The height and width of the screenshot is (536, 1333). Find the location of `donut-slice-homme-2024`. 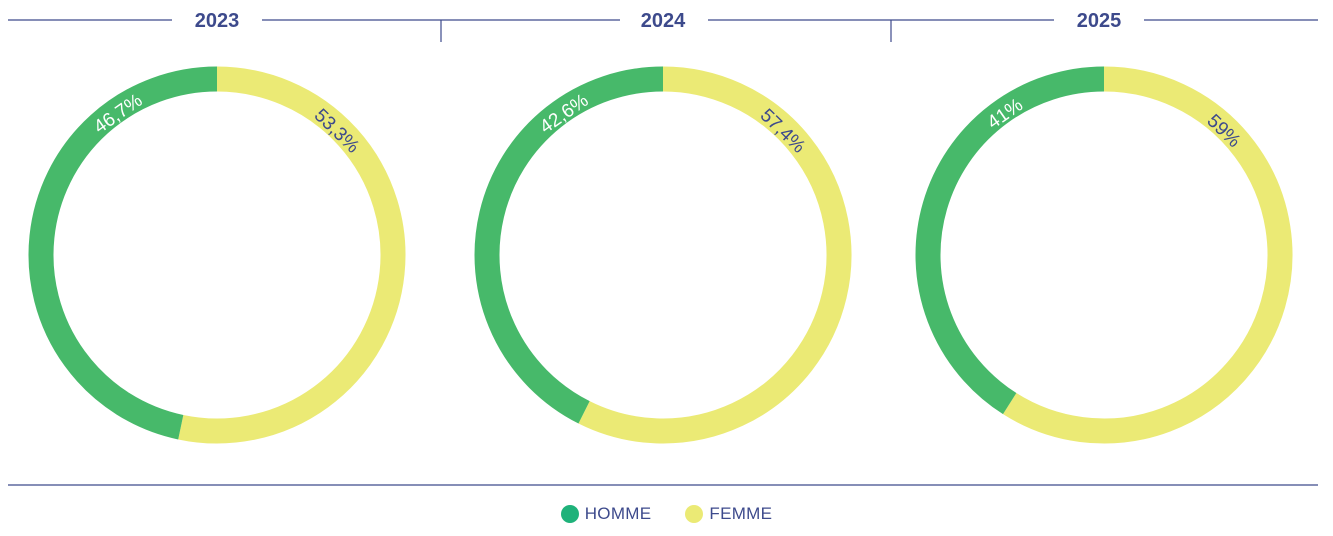

donut-slice-homme-2024 is located at coordinates (569, 245).